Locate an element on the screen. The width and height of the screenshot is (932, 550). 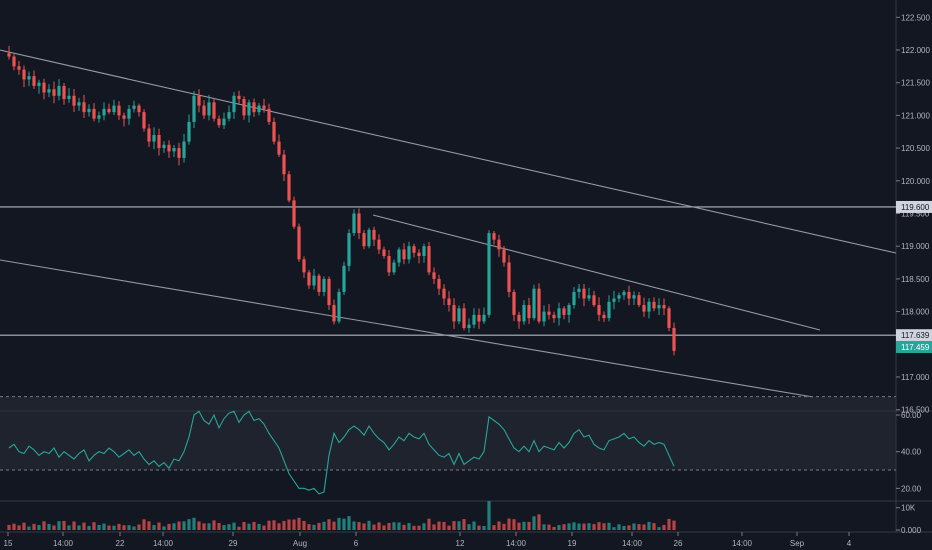
rsi-tick-label: 20.00 is located at coordinates (911, 488).